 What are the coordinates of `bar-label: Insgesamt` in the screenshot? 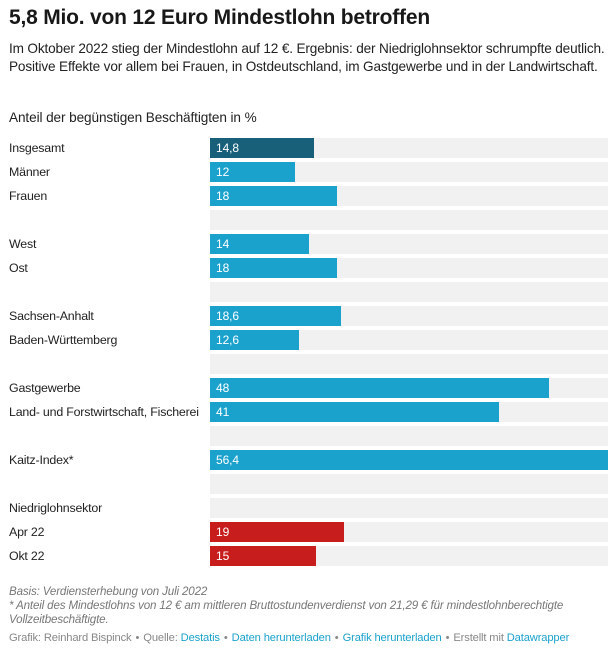 It's located at (37, 148).